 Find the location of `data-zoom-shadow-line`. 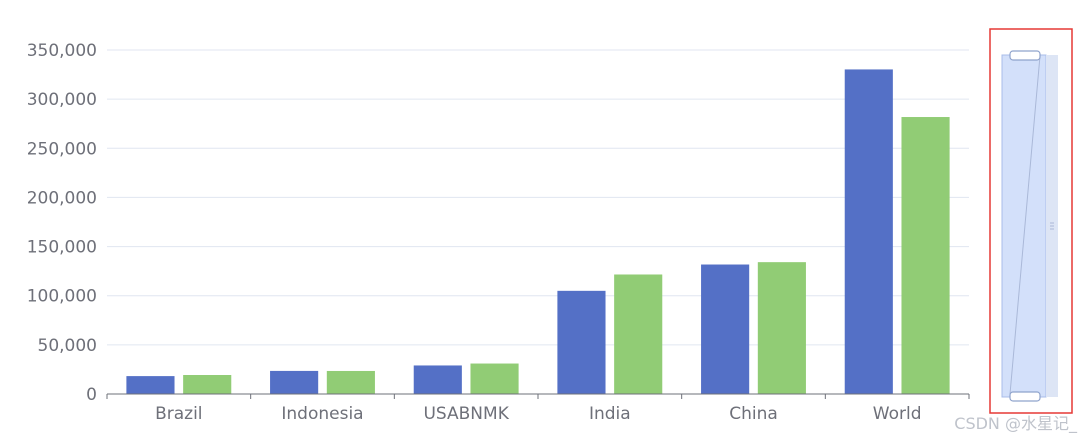

data-zoom-shadow-line is located at coordinates (1025, 225).